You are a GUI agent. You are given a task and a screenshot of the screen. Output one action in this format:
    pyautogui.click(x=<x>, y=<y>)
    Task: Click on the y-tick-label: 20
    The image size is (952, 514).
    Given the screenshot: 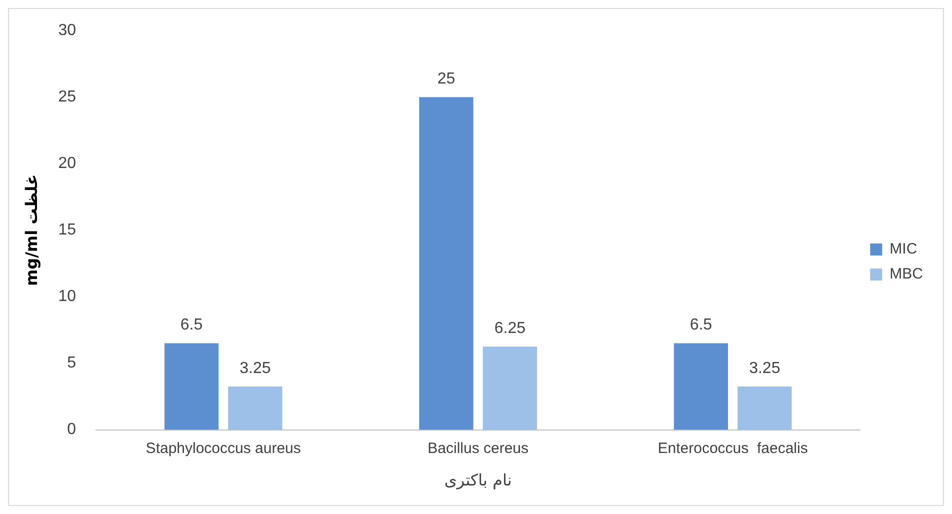 What is the action you would take?
    pyautogui.click(x=67, y=163)
    